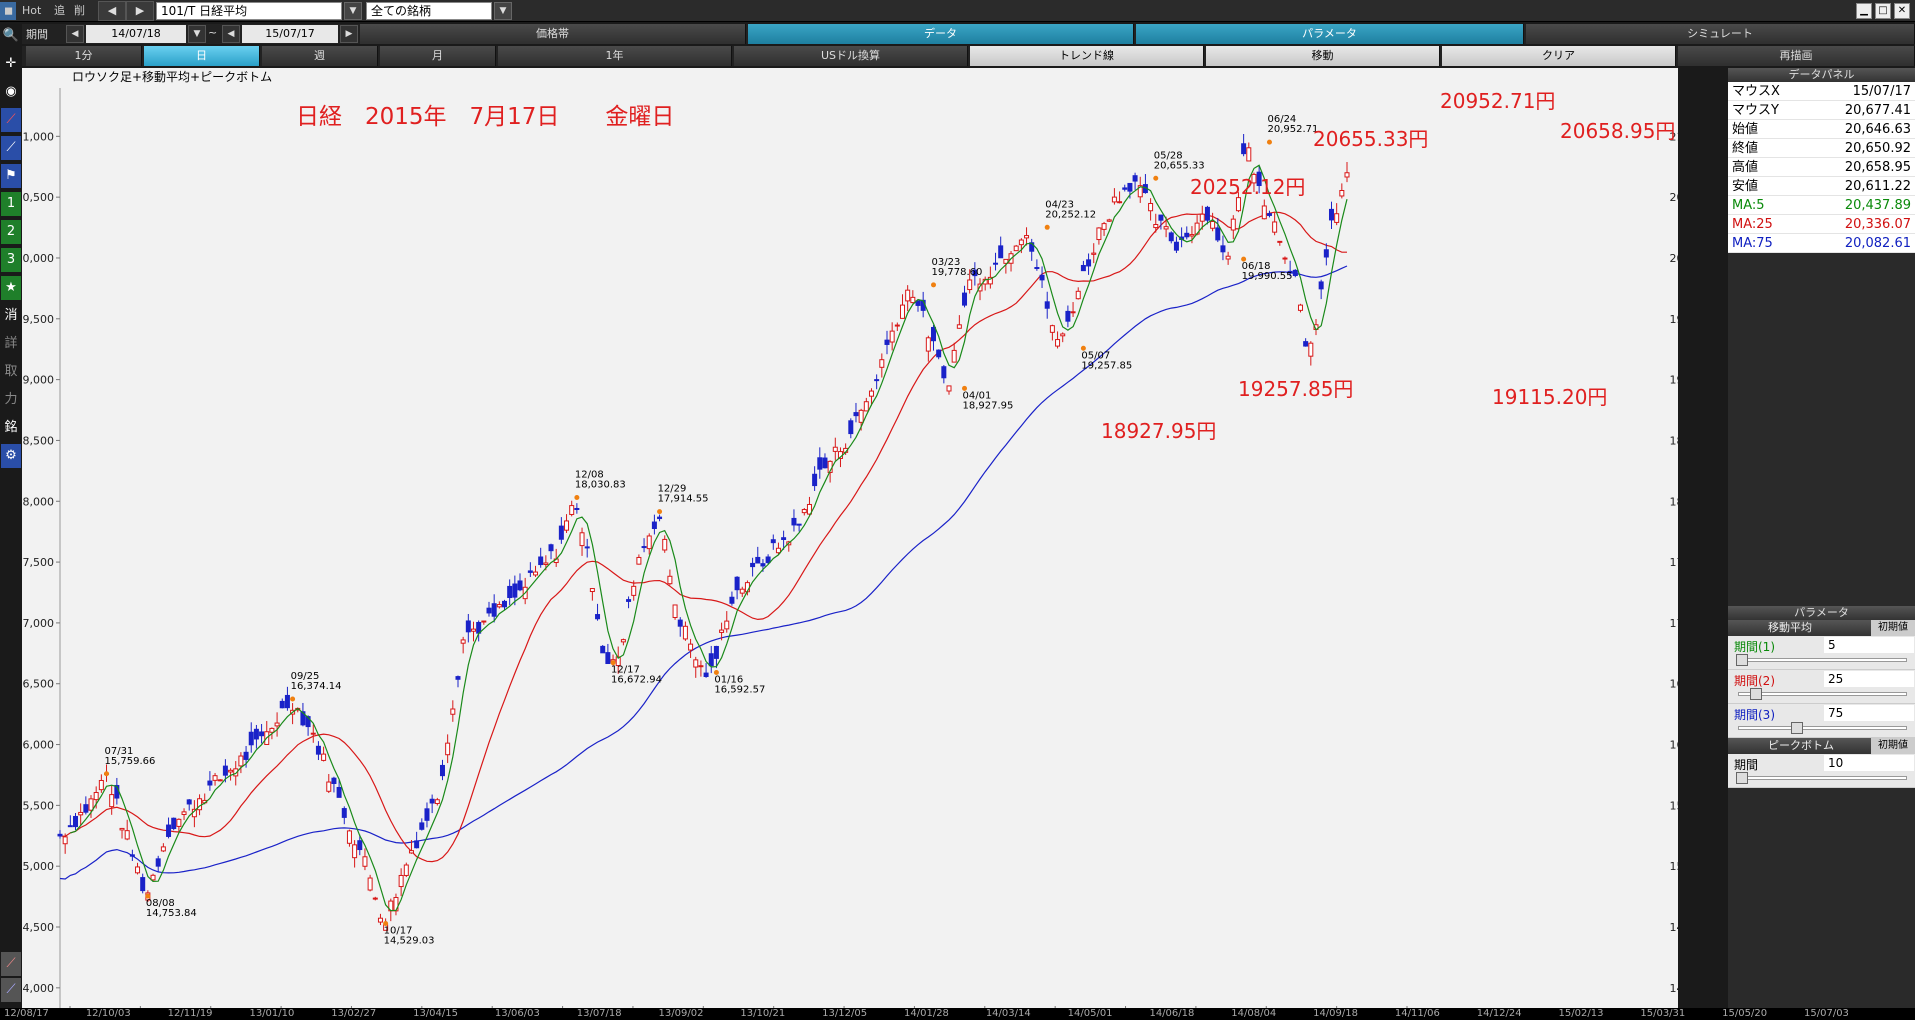 The width and height of the screenshot is (1915, 1020). What do you see at coordinates (1902, 11) in the screenshot?
I see `close-button: ✕` at bounding box center [1902, 11].